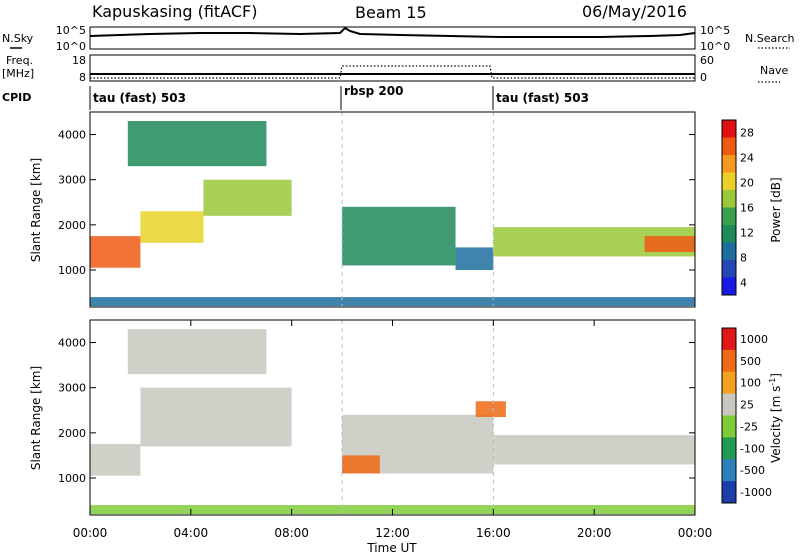  I want to click on velocity-colorbar-tick: 100, so click(750, 383).